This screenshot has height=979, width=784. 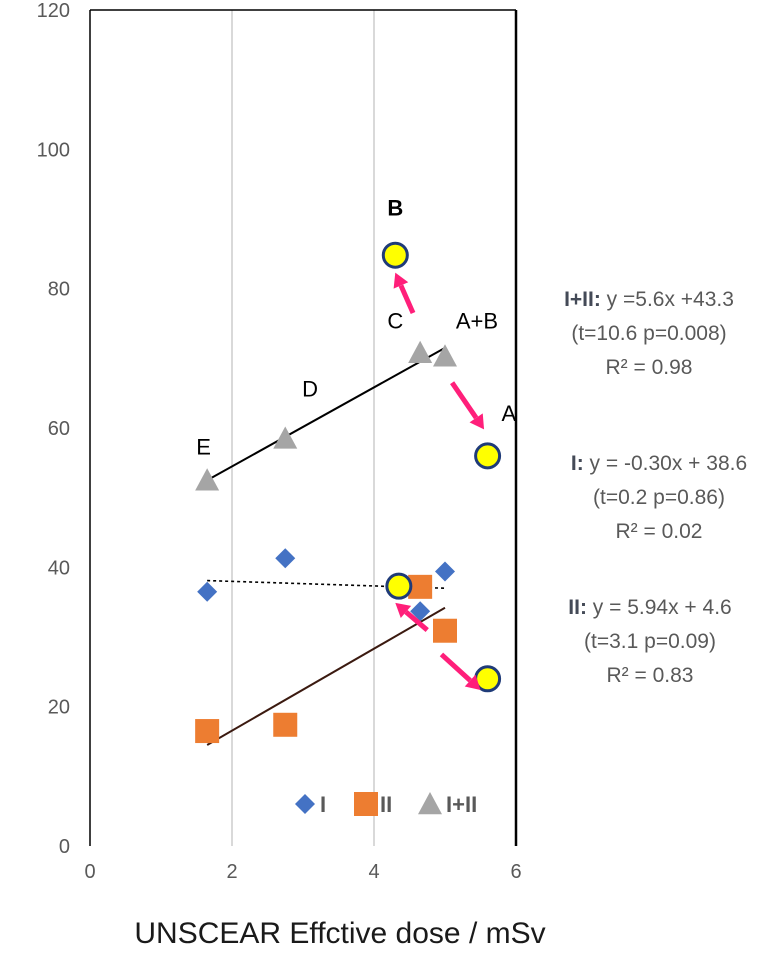 What do you see at coordinates (231, 872) in the screenshot?
I see `x-tick-label: 2` at bounding box center [231, 872].